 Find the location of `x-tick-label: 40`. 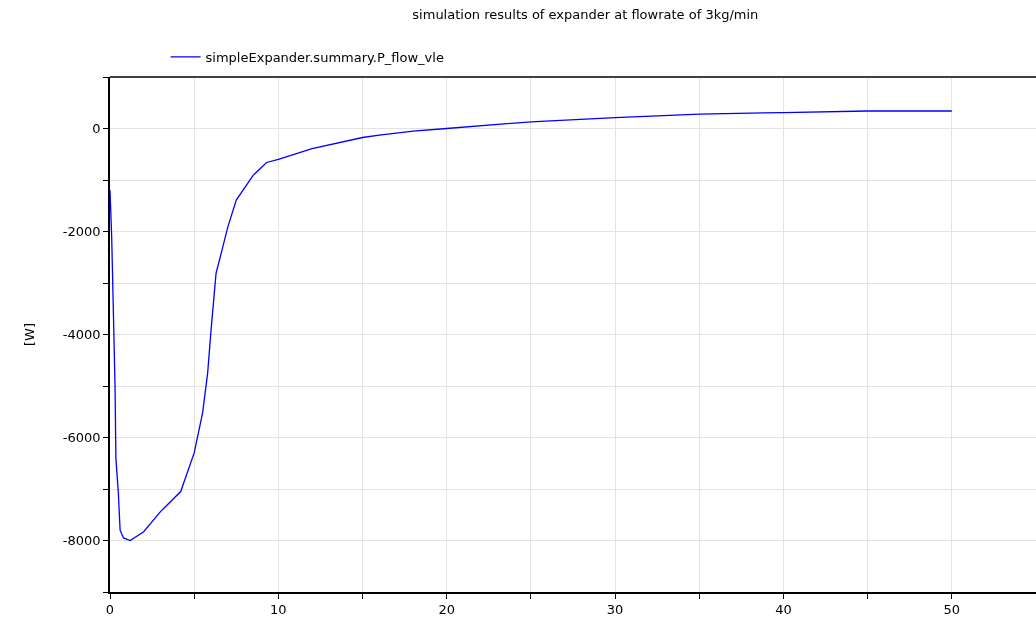

x-tick-label: 40 is located at coordinates (783, 610).